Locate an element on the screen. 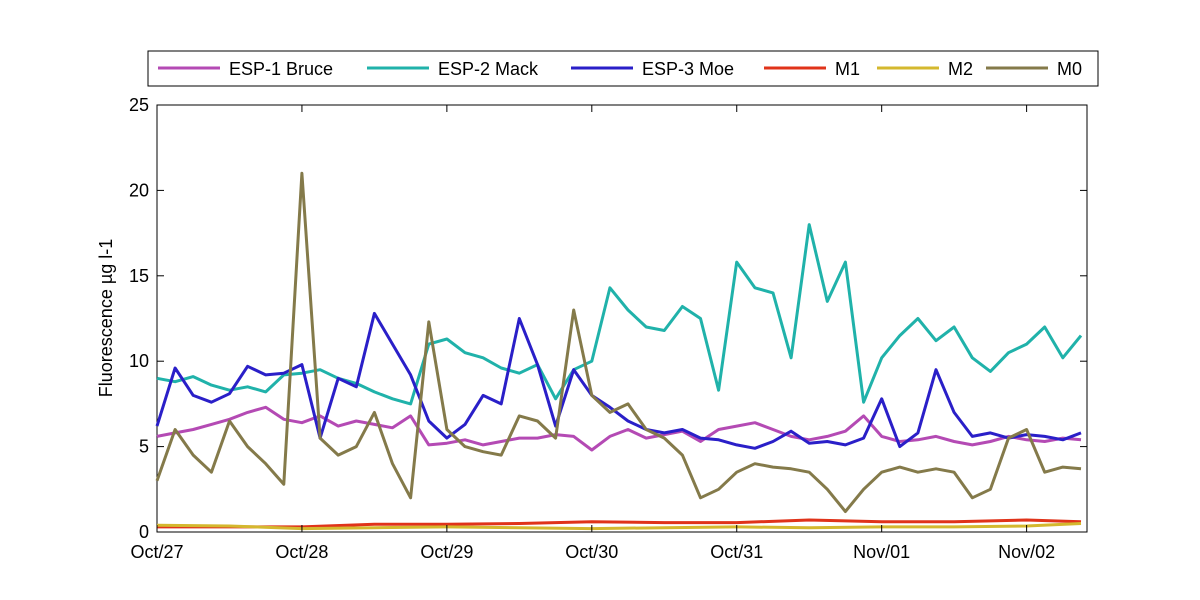 The height and width of the screenshot is (600, 1200). y-tick-label: 5 is located at coordinates (144, 447).